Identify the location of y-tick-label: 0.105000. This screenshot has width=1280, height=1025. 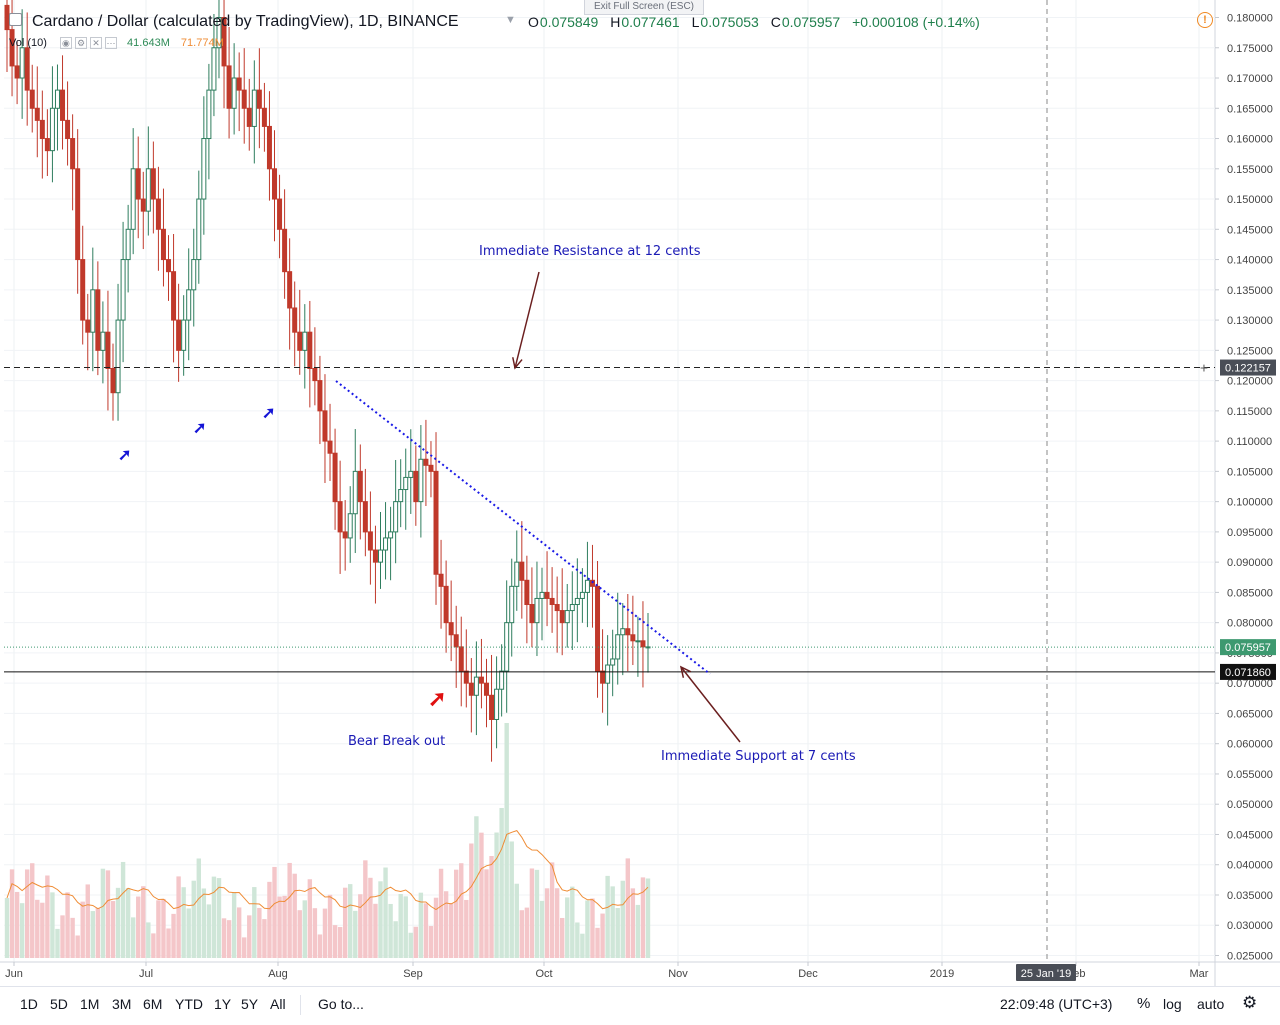
(1250, 472).